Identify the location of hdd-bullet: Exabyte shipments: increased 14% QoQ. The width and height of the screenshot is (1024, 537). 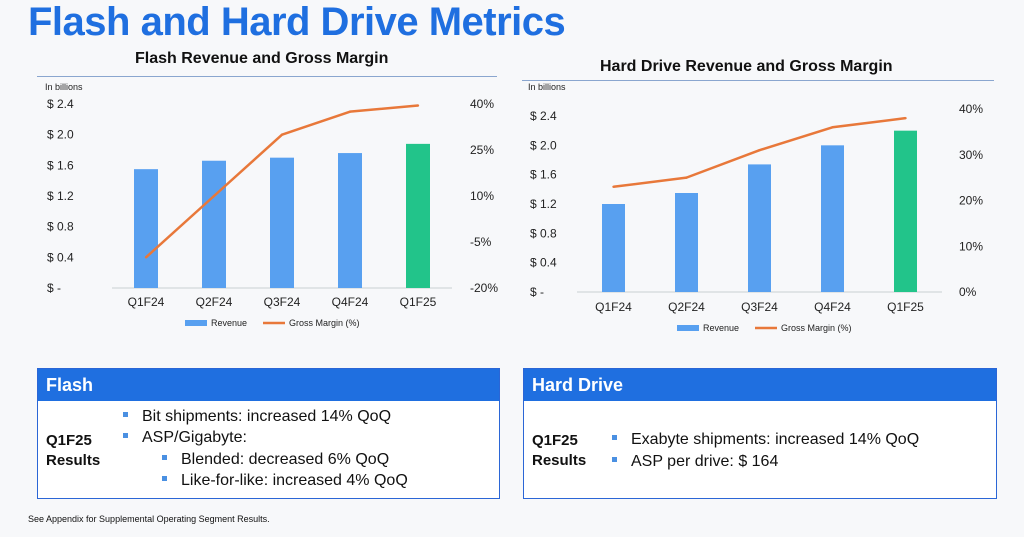
(765, 440).